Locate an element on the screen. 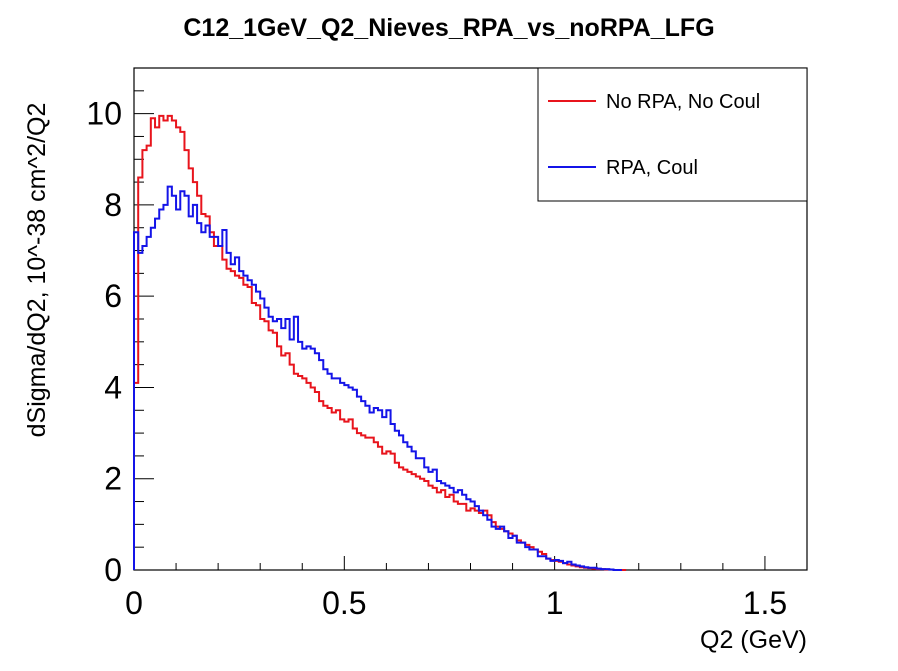 The width and height of the screenshot is (898, 671). x-tick-label: 0 is located at coordinates (134, 603).